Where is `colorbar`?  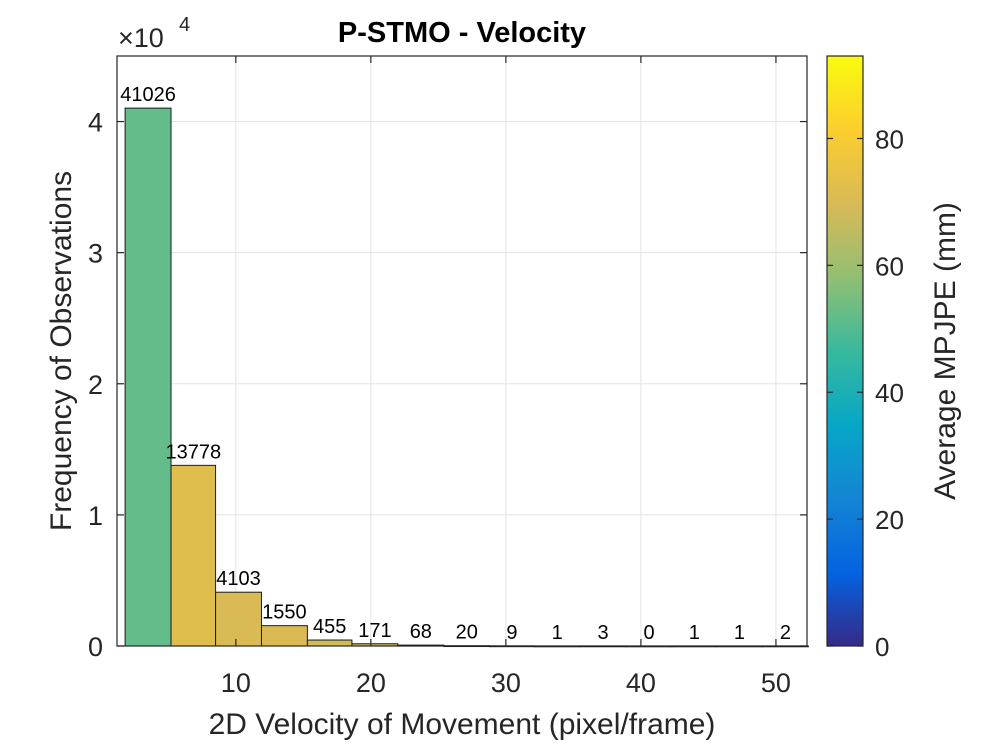
colorbar is located at coordinates (845, 351).